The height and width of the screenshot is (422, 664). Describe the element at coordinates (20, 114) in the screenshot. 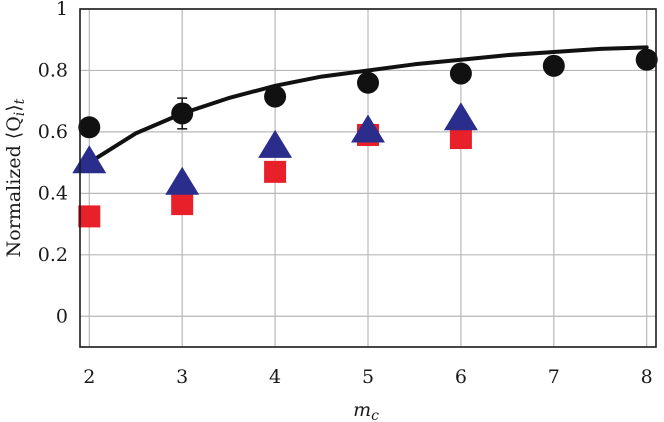

I see `y-axis-label-sub-i: i` at that location.